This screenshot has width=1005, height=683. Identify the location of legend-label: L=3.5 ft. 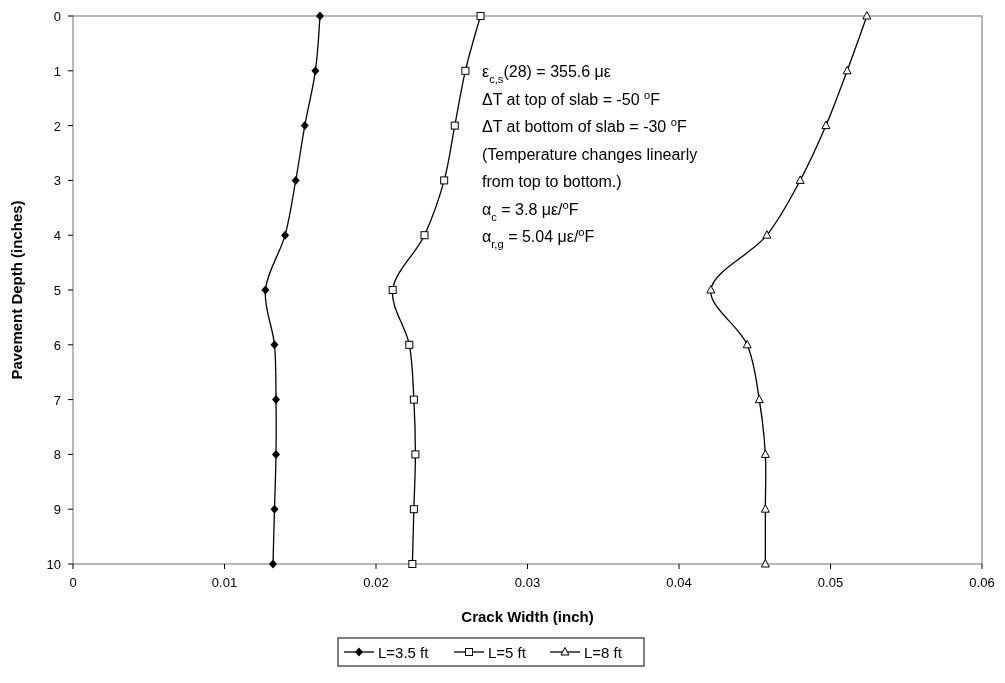
(404, 652).